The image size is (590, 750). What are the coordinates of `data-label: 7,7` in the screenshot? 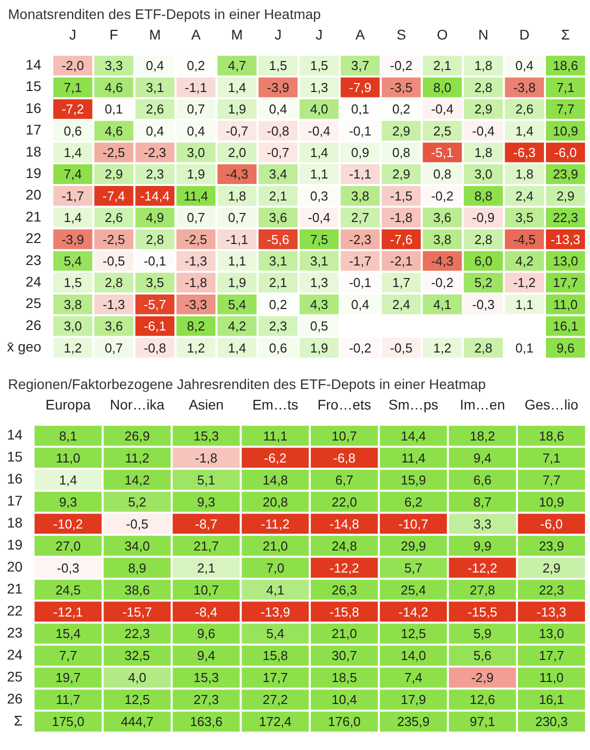 It's located at (565, 109).